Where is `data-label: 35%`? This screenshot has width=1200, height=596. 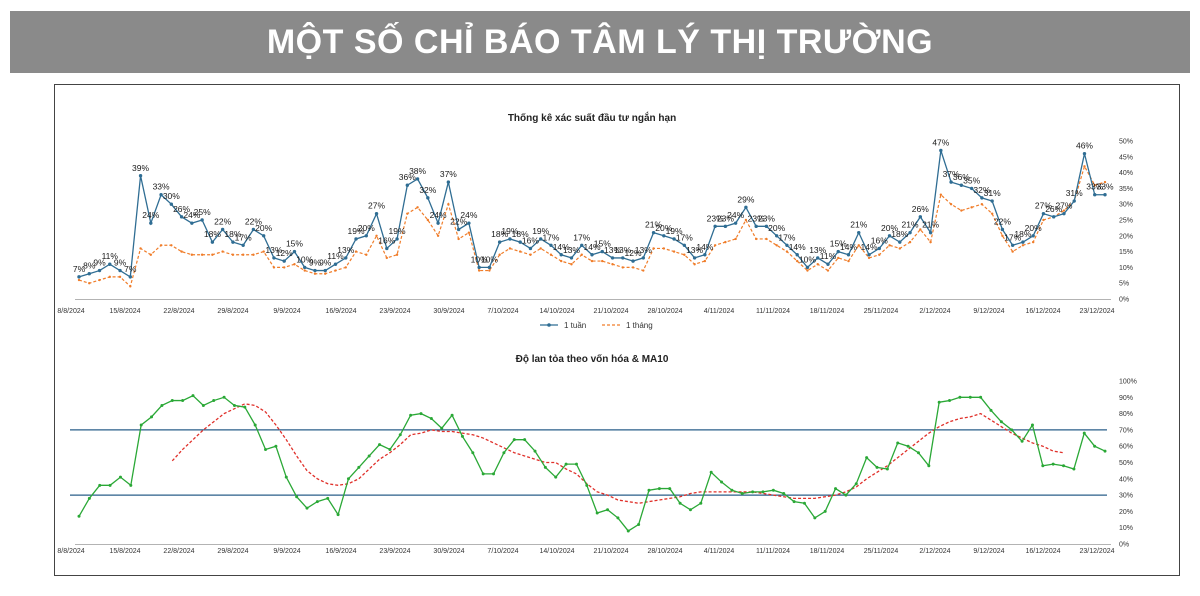 data-label: 35% is located at coordinates (971, 180).